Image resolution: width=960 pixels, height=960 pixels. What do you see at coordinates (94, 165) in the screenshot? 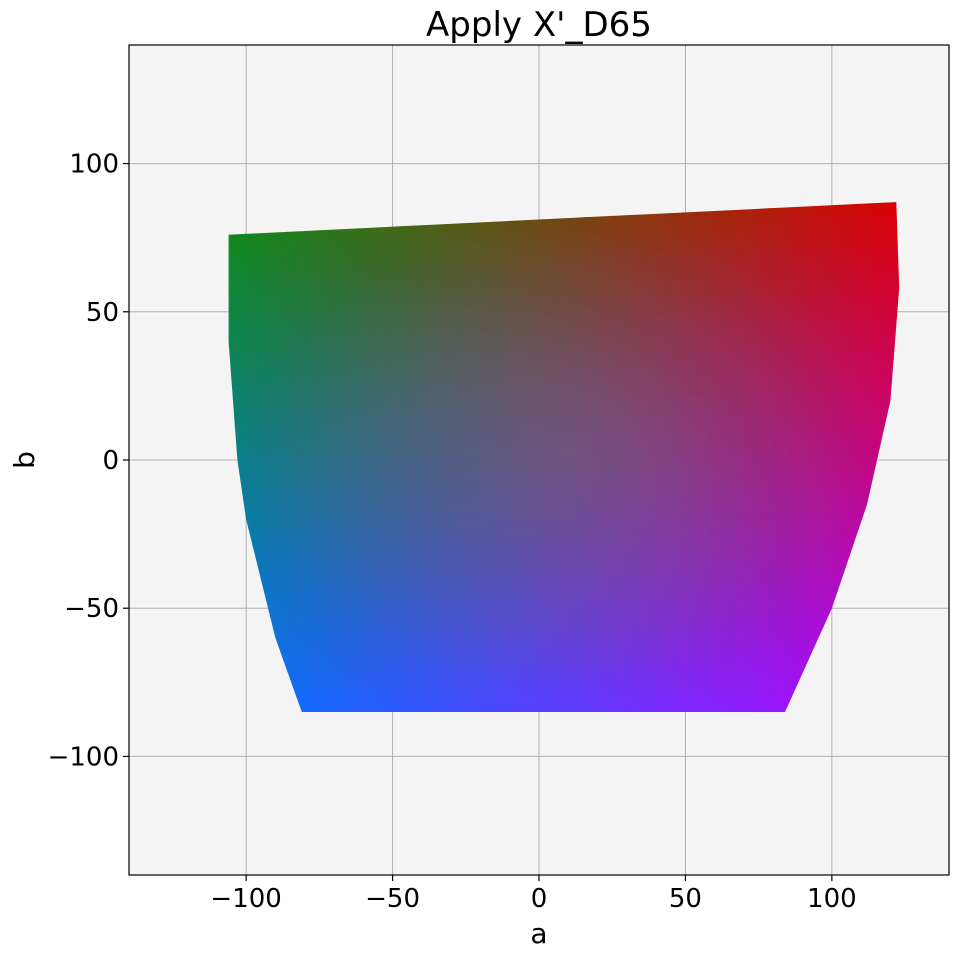
I see `y-tick-label: 100` at bounding box center [94, 165].